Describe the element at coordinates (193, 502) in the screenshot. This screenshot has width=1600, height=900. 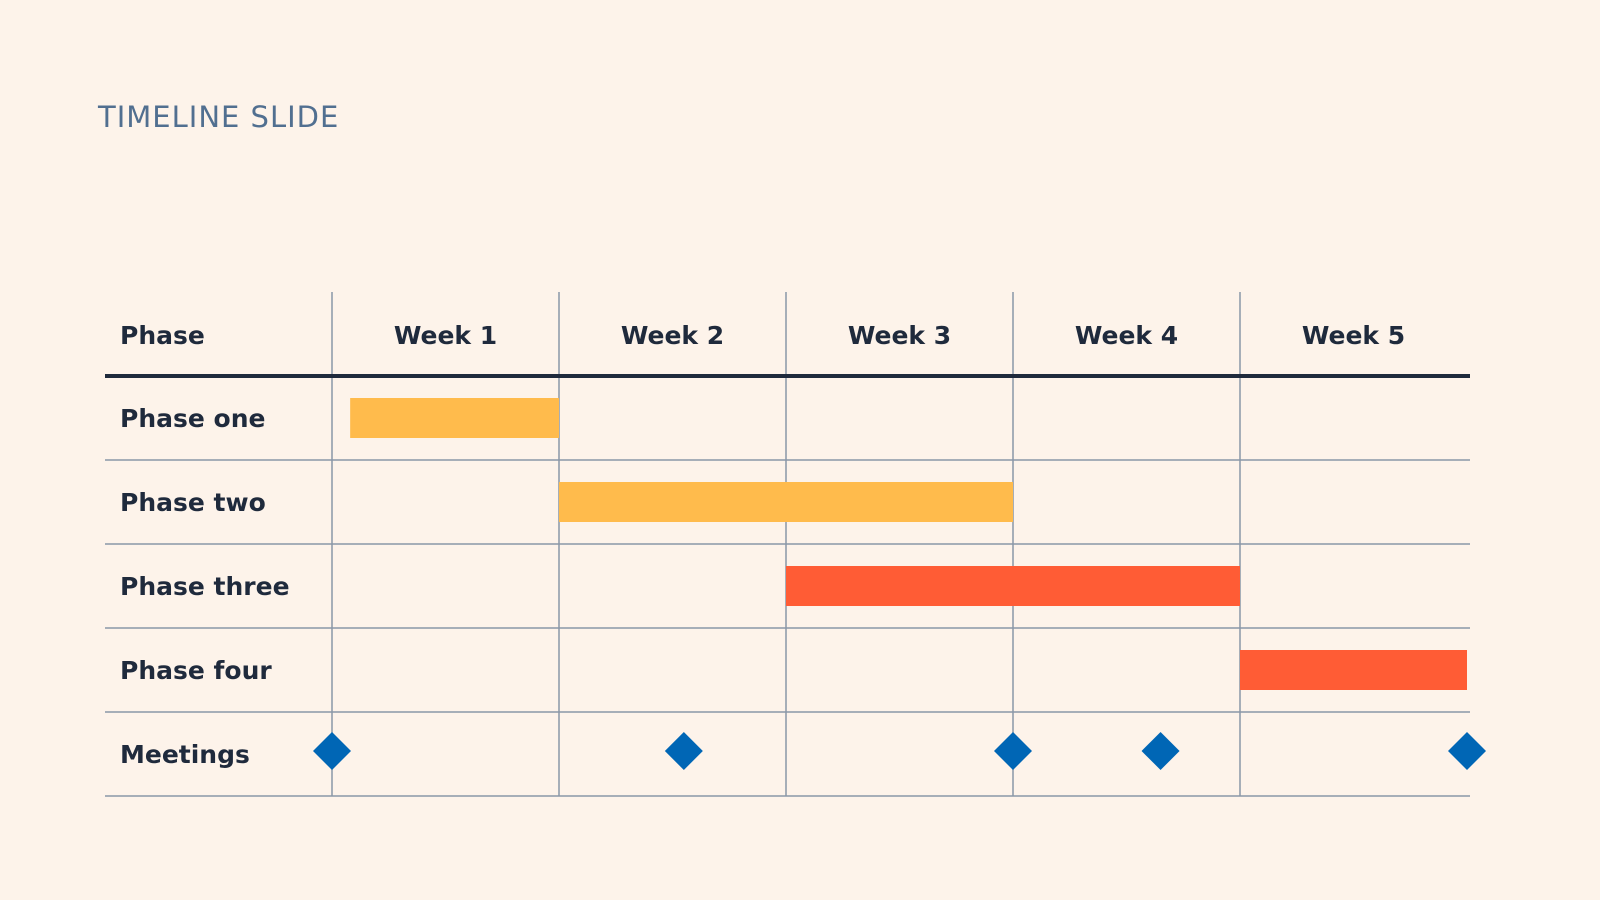
I see `task-label: Phase two` at that location.